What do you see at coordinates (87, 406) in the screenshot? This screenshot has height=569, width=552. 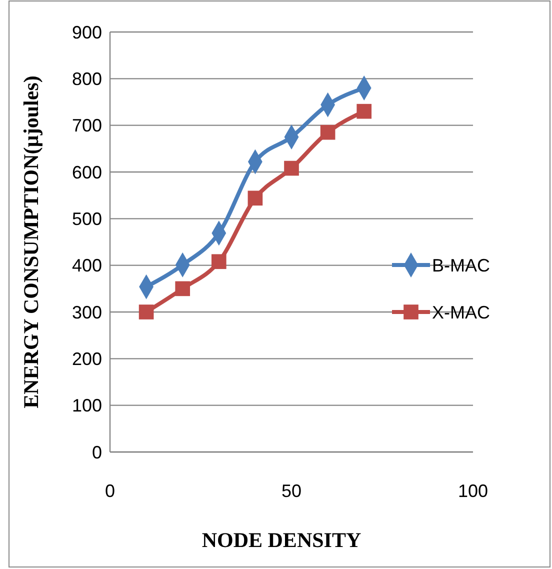 I see `y-tick-label: 100` at bounding box center [87, 406].